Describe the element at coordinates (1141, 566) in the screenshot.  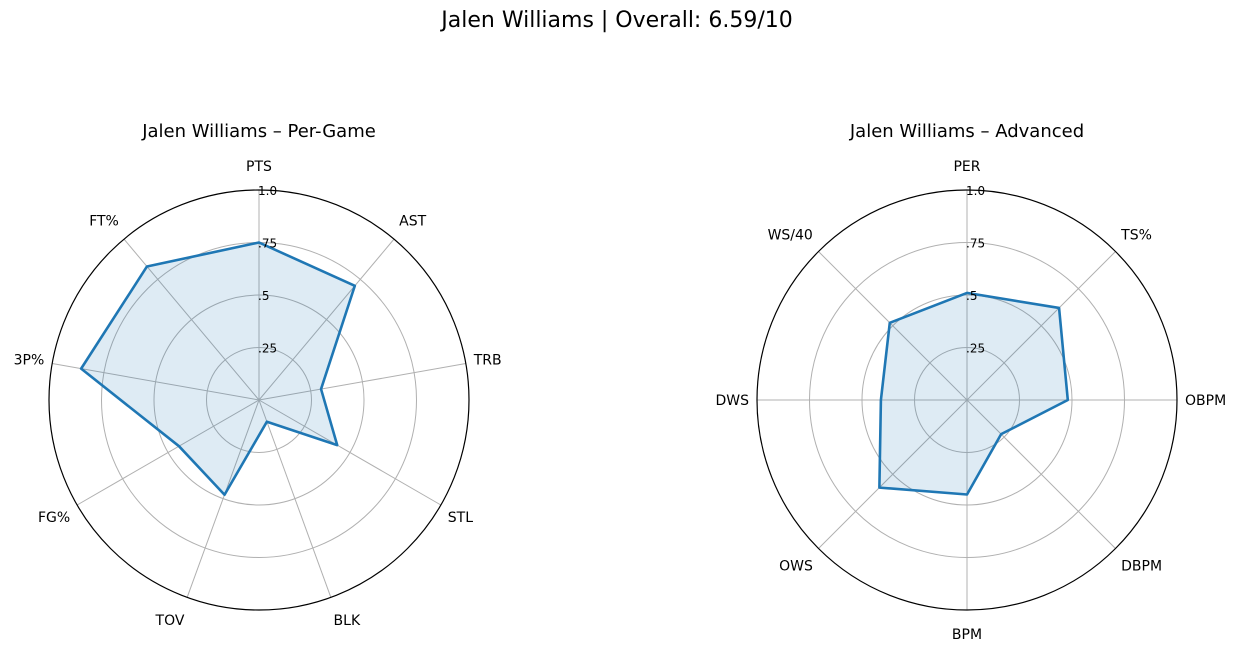
I see `axis-category-label: DBPM` at that location.